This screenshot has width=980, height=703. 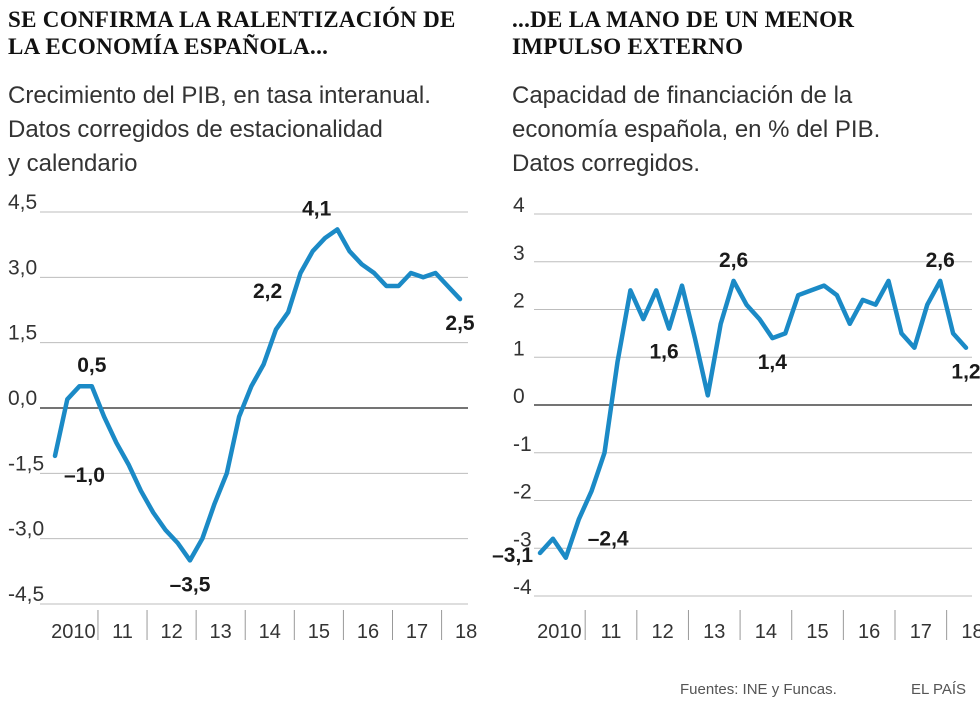 I want to click on left-subtitle-line-2: Datos corregidos de estacionalidad, so click(x=195, y=129).